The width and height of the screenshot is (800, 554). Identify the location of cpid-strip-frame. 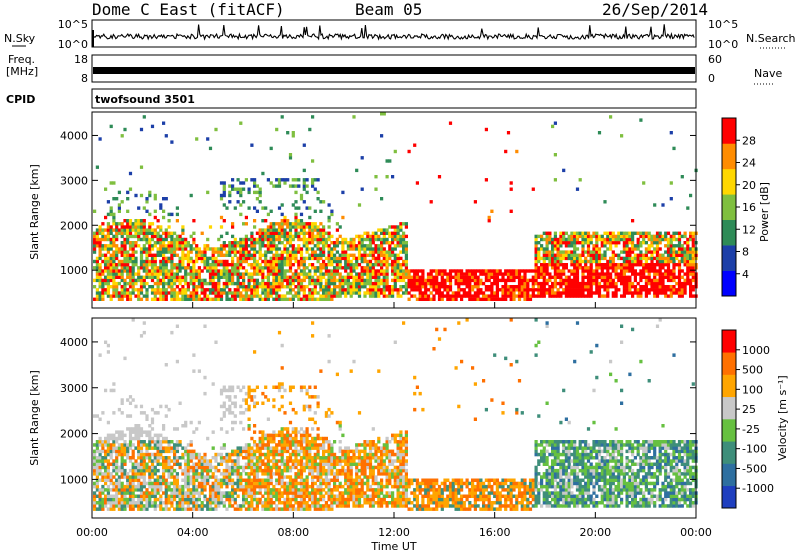
(394, 98).